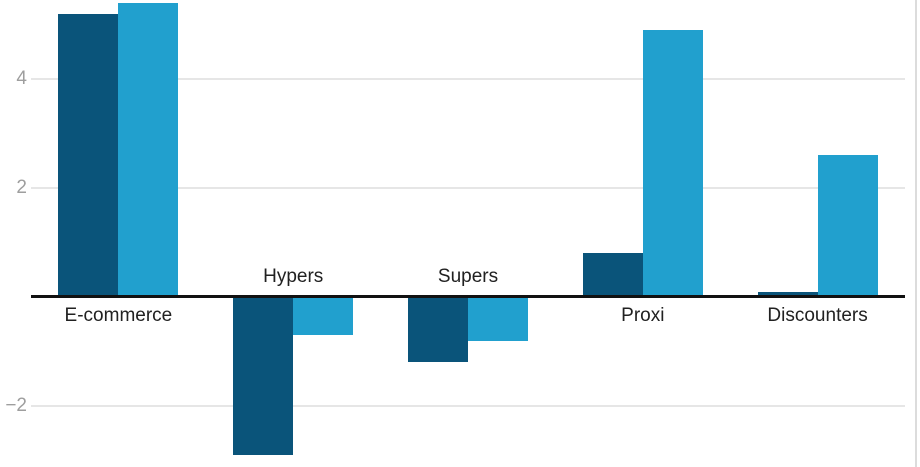 This screenshot has height=467, width=920. What do you see at coordinates (847, 226) in the screenshot?
I see `bar-discounters-light` at bounding box center [847, 226].